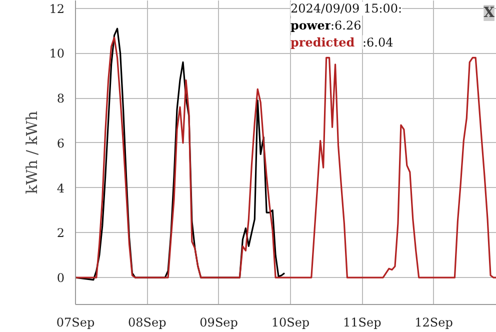 This screenshot has width=496, height=332. What do you see at coordinates (60, 188) in the screenshot?
I see `y-tick-label: 4` at bounding box center [60, 188].